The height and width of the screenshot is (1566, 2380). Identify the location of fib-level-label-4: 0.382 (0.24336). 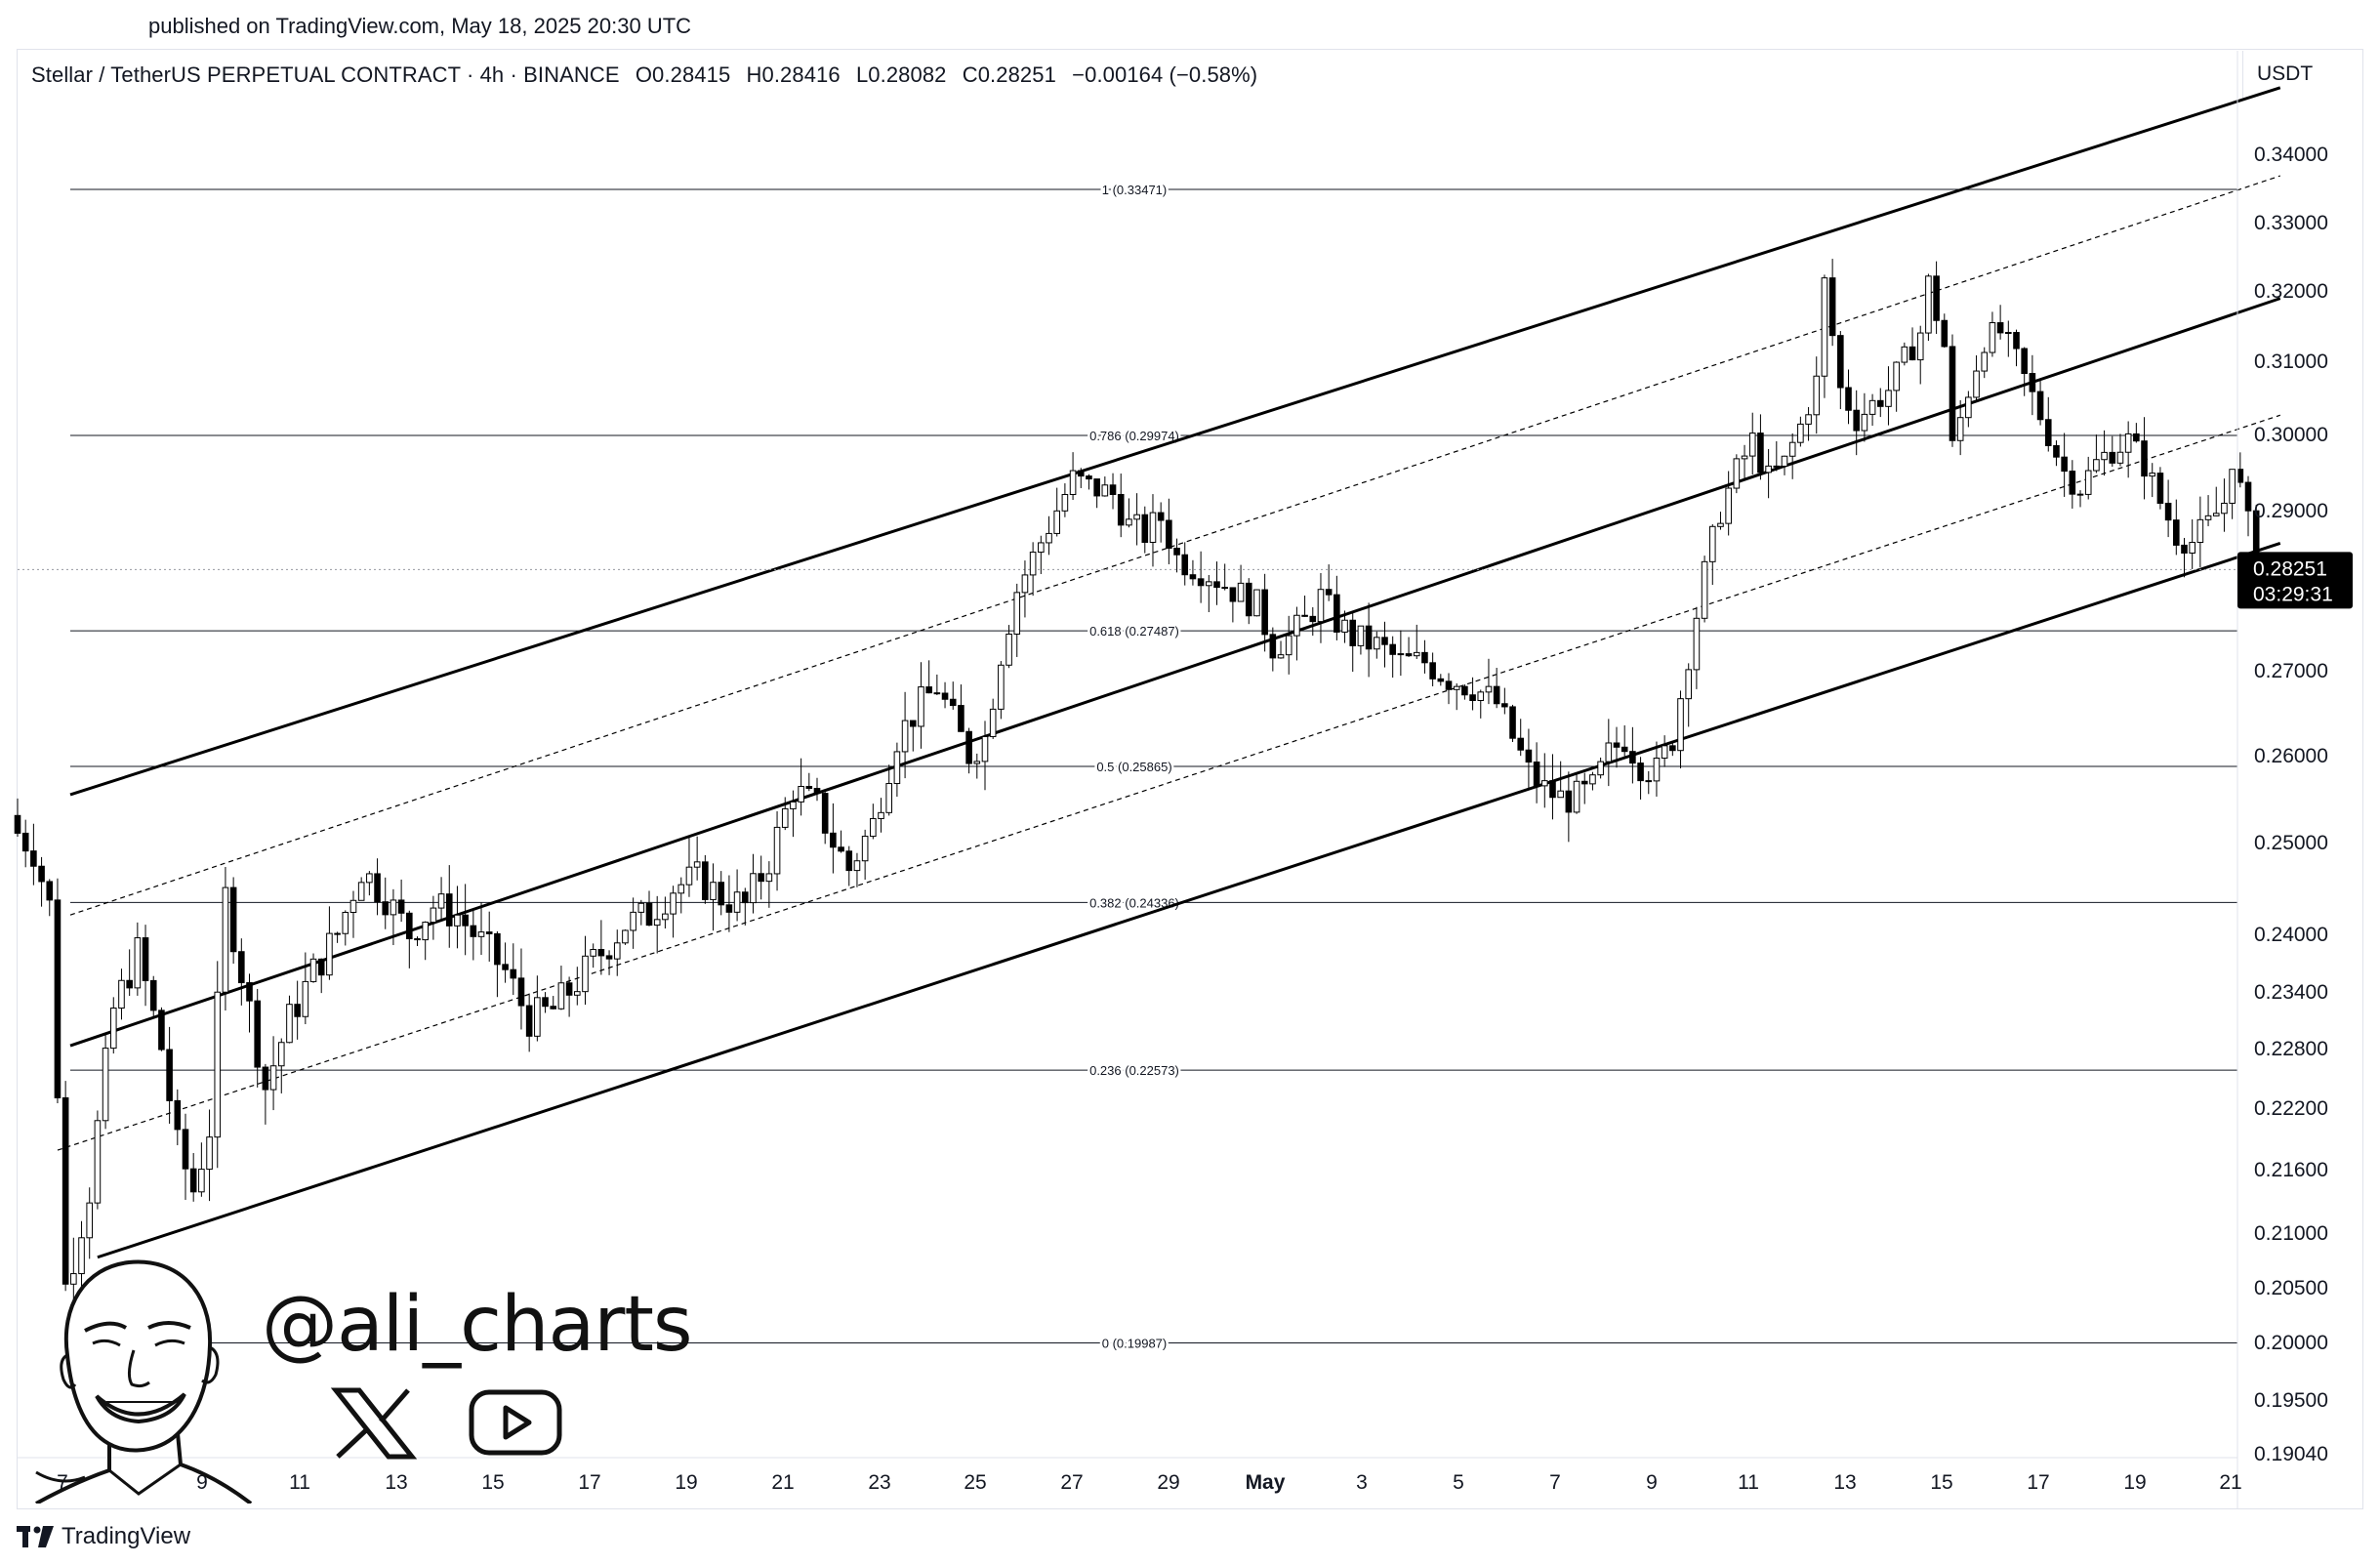
(1134, 902).